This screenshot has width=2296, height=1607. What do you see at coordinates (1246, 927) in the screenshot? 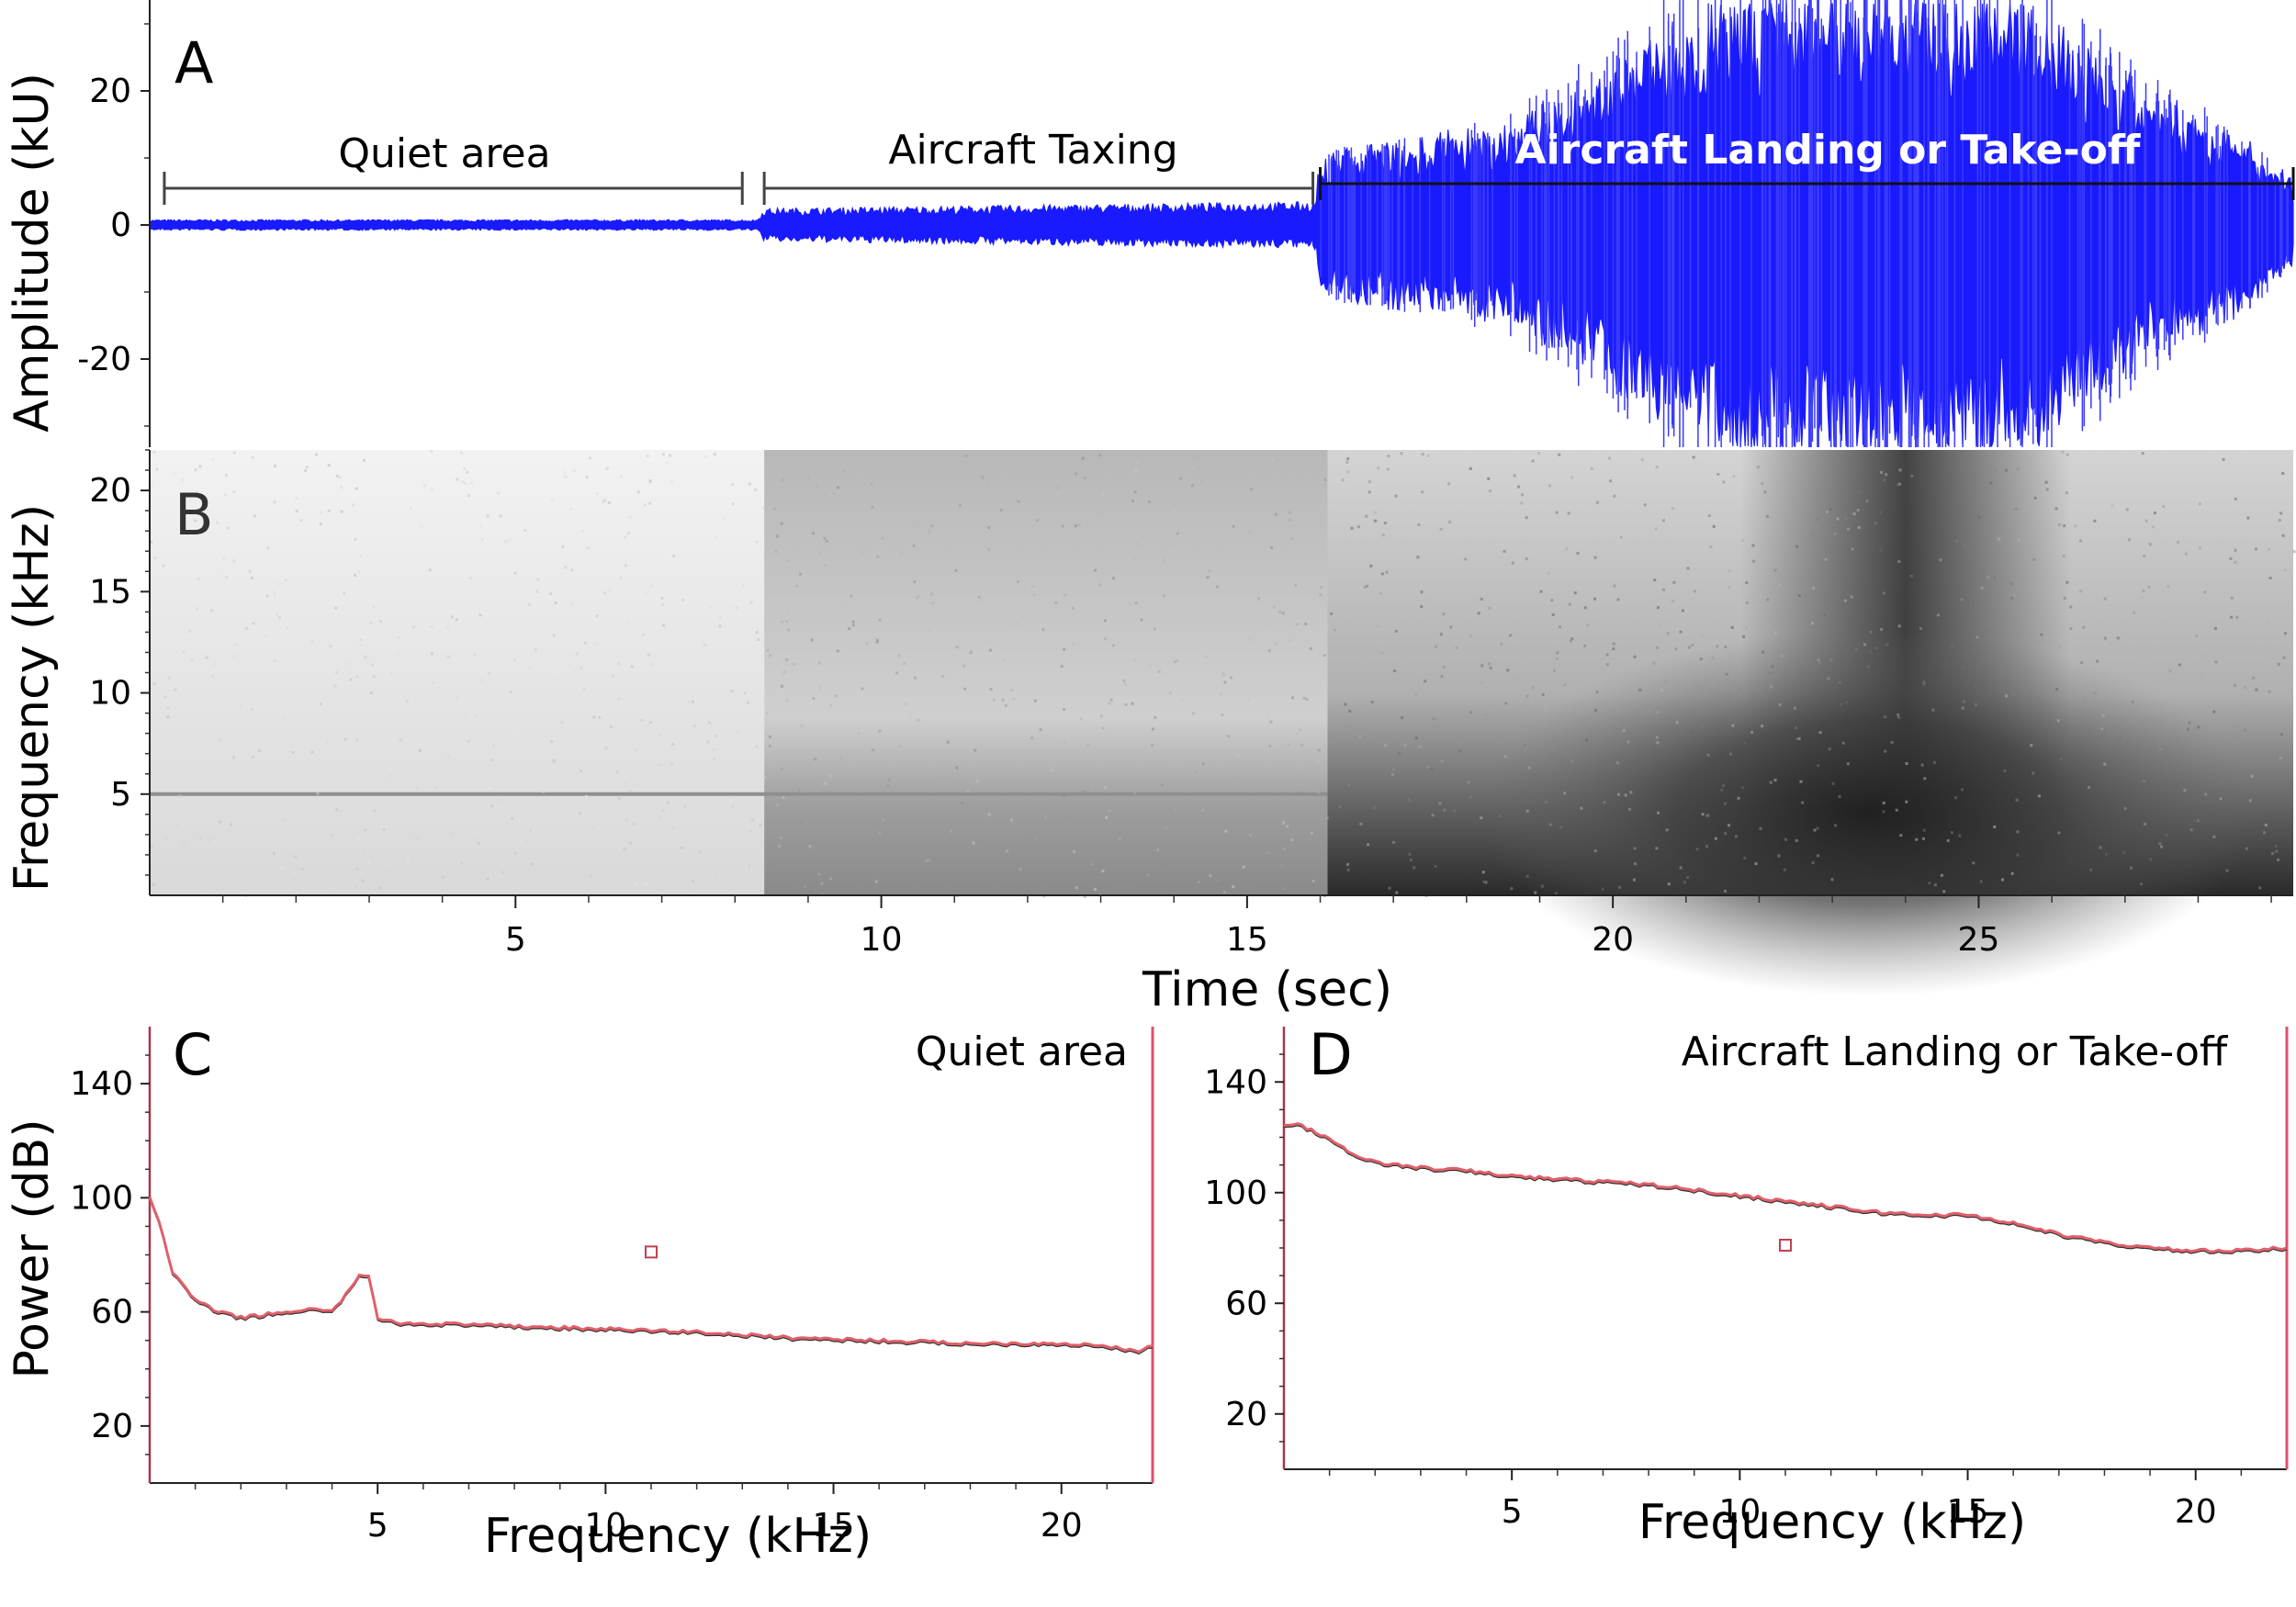
I see `panel-b-x-ticks: 5 10 15 20 25` at bounding box center [1246, 927].